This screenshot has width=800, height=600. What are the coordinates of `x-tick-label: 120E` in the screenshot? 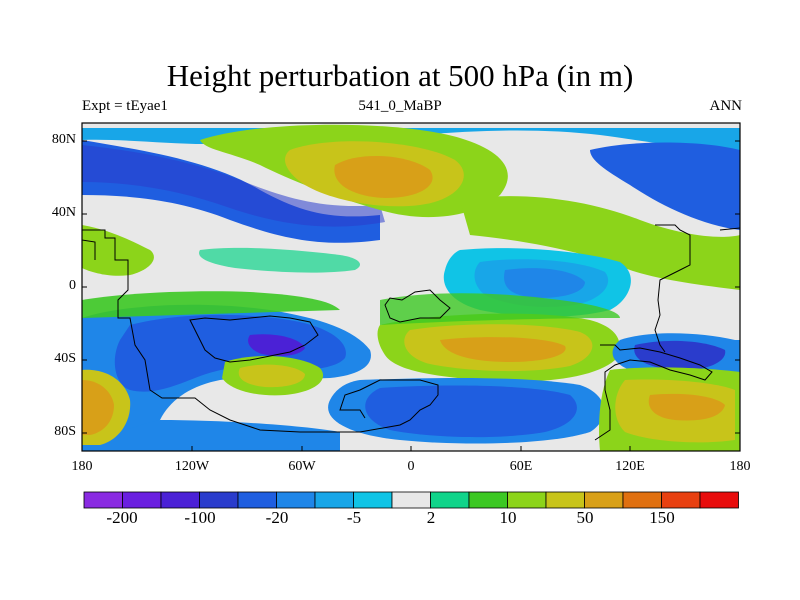 It's located at (630, 466).